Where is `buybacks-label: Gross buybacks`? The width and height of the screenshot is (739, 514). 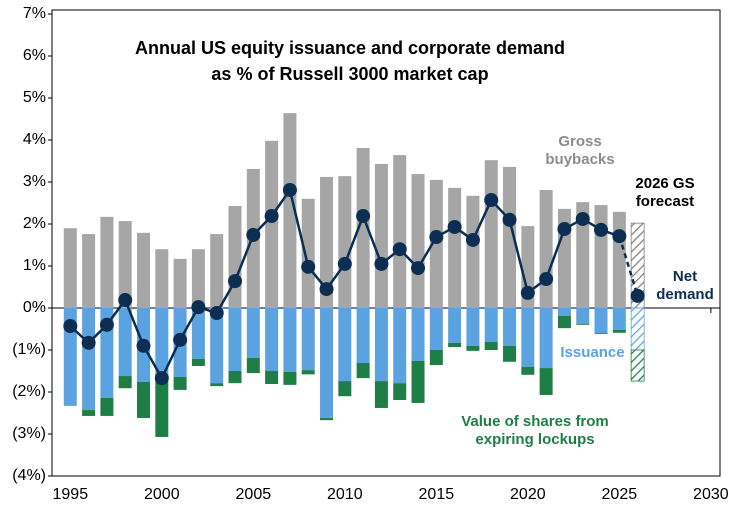
buybacks-label: Gross buybacks is located at coordinates (580, 150).